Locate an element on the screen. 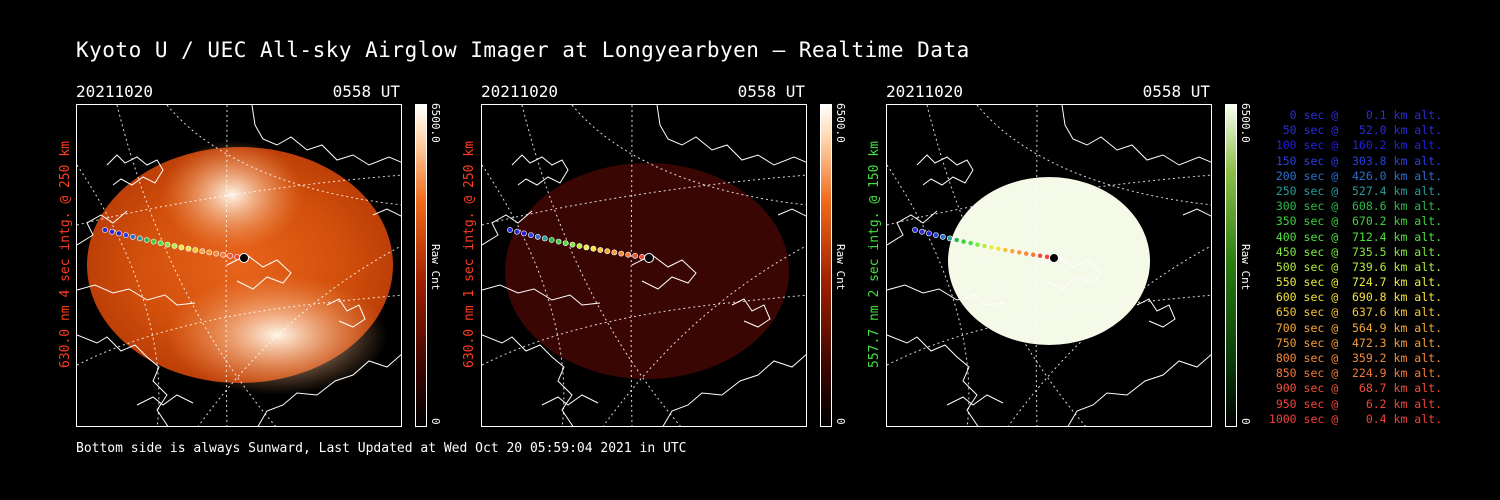 This screenshot has height=500, width=1500. legend-row: 1000 sec @ 0.4 km alt. is located at coordinates (1355, 418).